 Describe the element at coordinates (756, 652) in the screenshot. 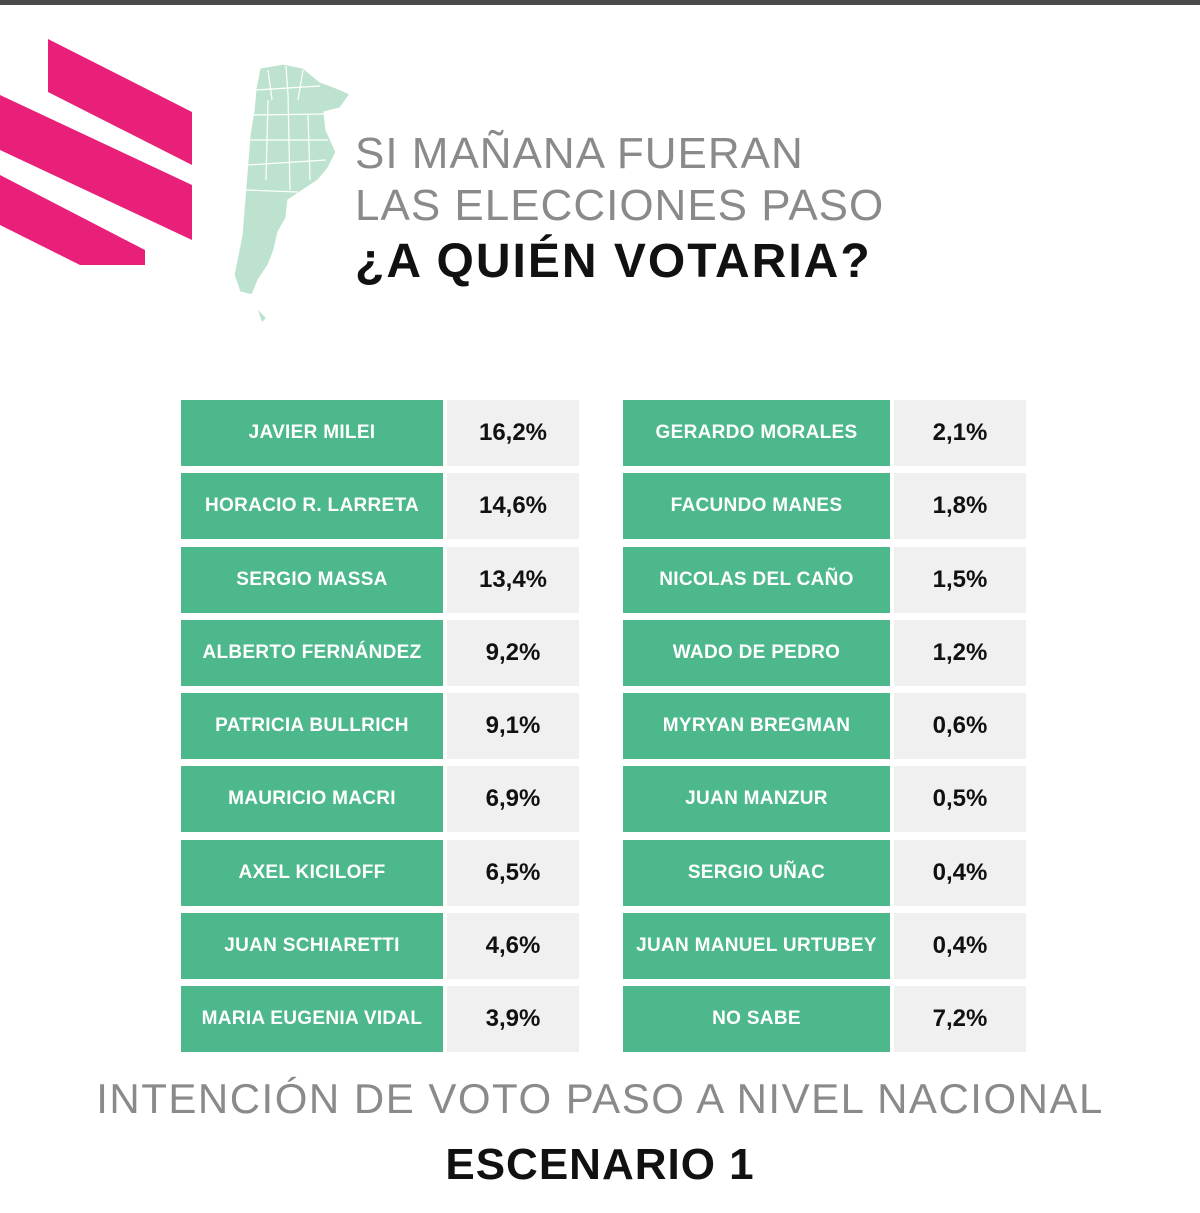

I see `candidate-name: WADO DE PEDRO` at that location.